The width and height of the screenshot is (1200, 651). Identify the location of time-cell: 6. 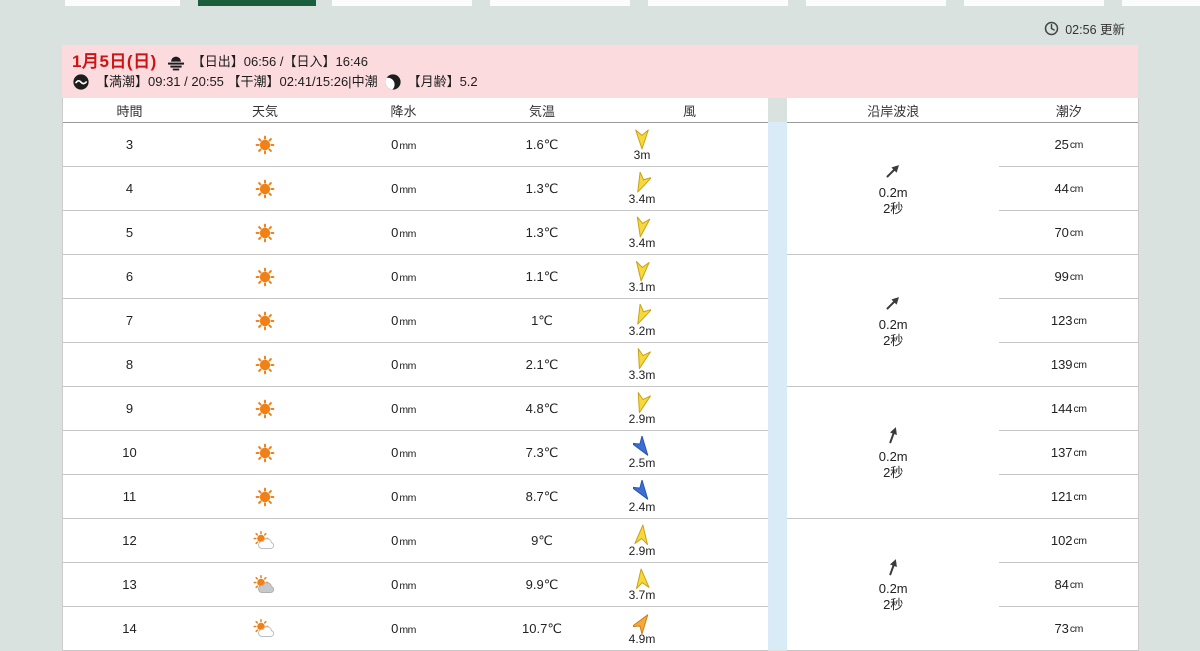
(129, 276).